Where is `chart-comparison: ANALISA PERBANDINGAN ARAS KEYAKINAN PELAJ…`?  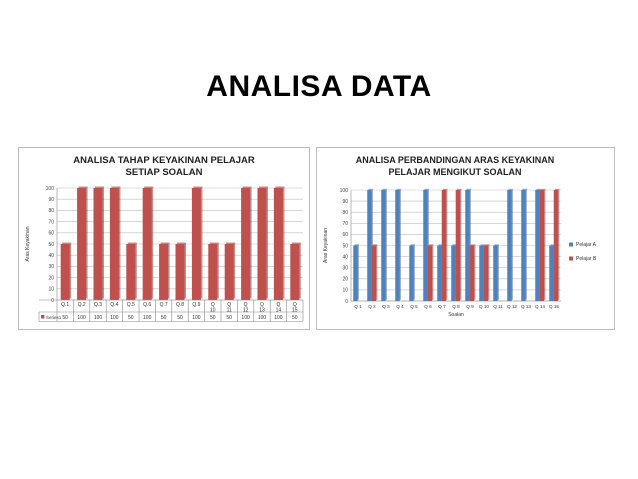
chart-comparison: ANALISA PERBANDINGAN ARAS KEYAKINAN PELAJ… is located at coordinates (460, 236).